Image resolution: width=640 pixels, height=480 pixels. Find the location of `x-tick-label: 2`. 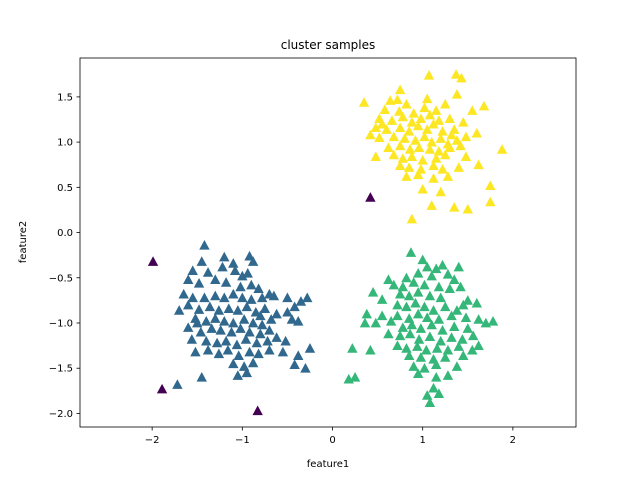

x-tick-label: 2 is located at coordinates (513, 440).